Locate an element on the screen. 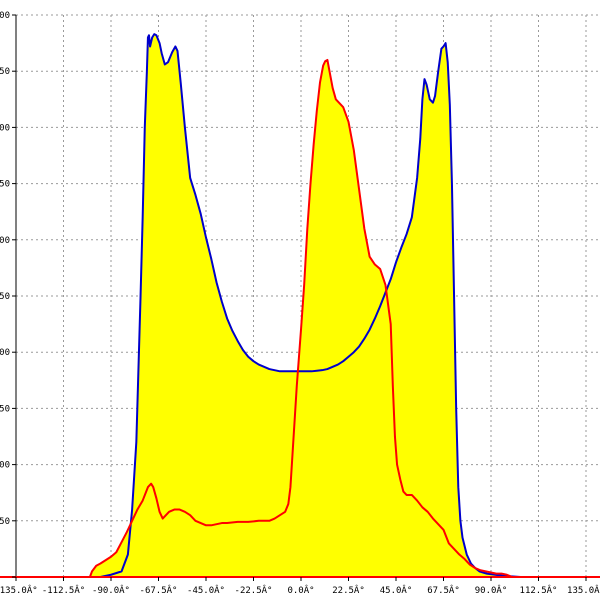 Image resolution: width=600 pixels, height=600 pixels. y-tick-label: 100 is located at coordinates (5, 466).